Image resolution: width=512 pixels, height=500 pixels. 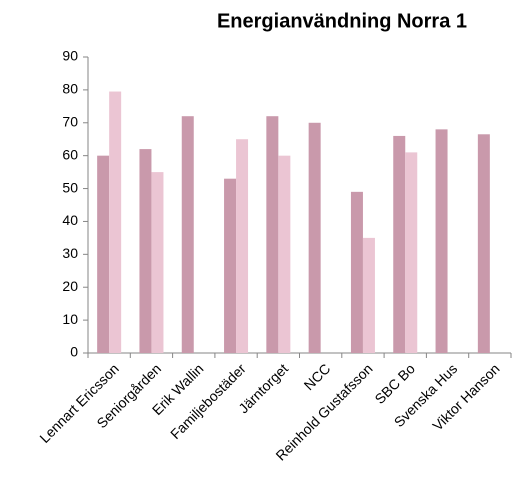 What do you see at coordinates (70, 121) in the screenshot?
I see `y-tick-label: 70` at bounding box center [70, 121].